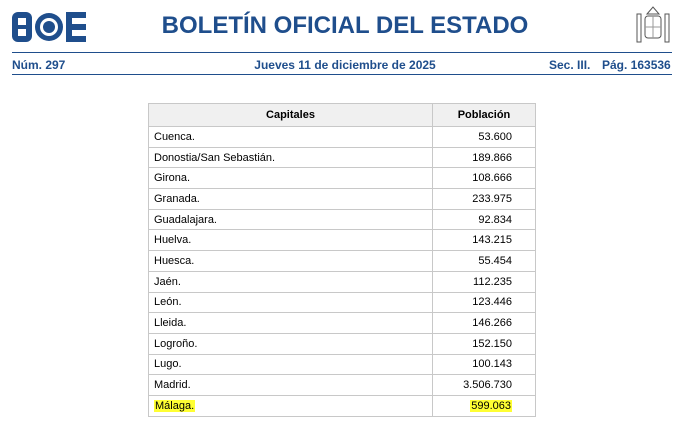 This screenshot has height=421, width=690. I want to click on population-cell: 152.150, so click(484, 343).